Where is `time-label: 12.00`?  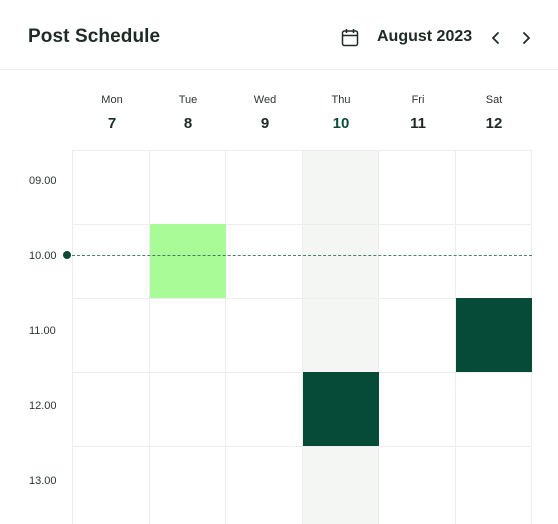 time-label: 12.00 is located at coordinates (43, 406).